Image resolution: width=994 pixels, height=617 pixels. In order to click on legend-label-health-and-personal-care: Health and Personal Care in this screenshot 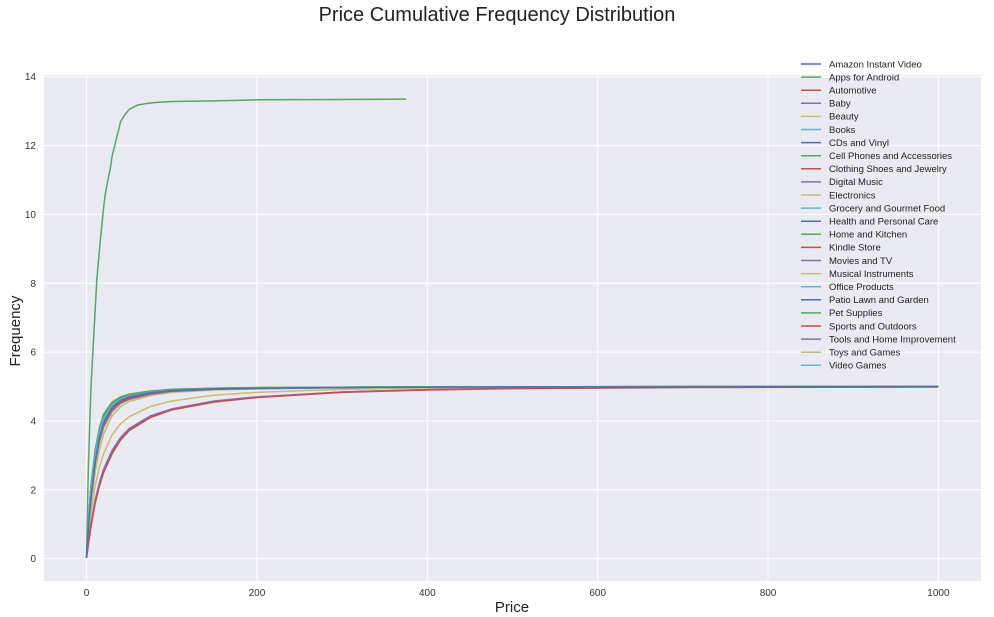, I will do `click(883, 222)`.